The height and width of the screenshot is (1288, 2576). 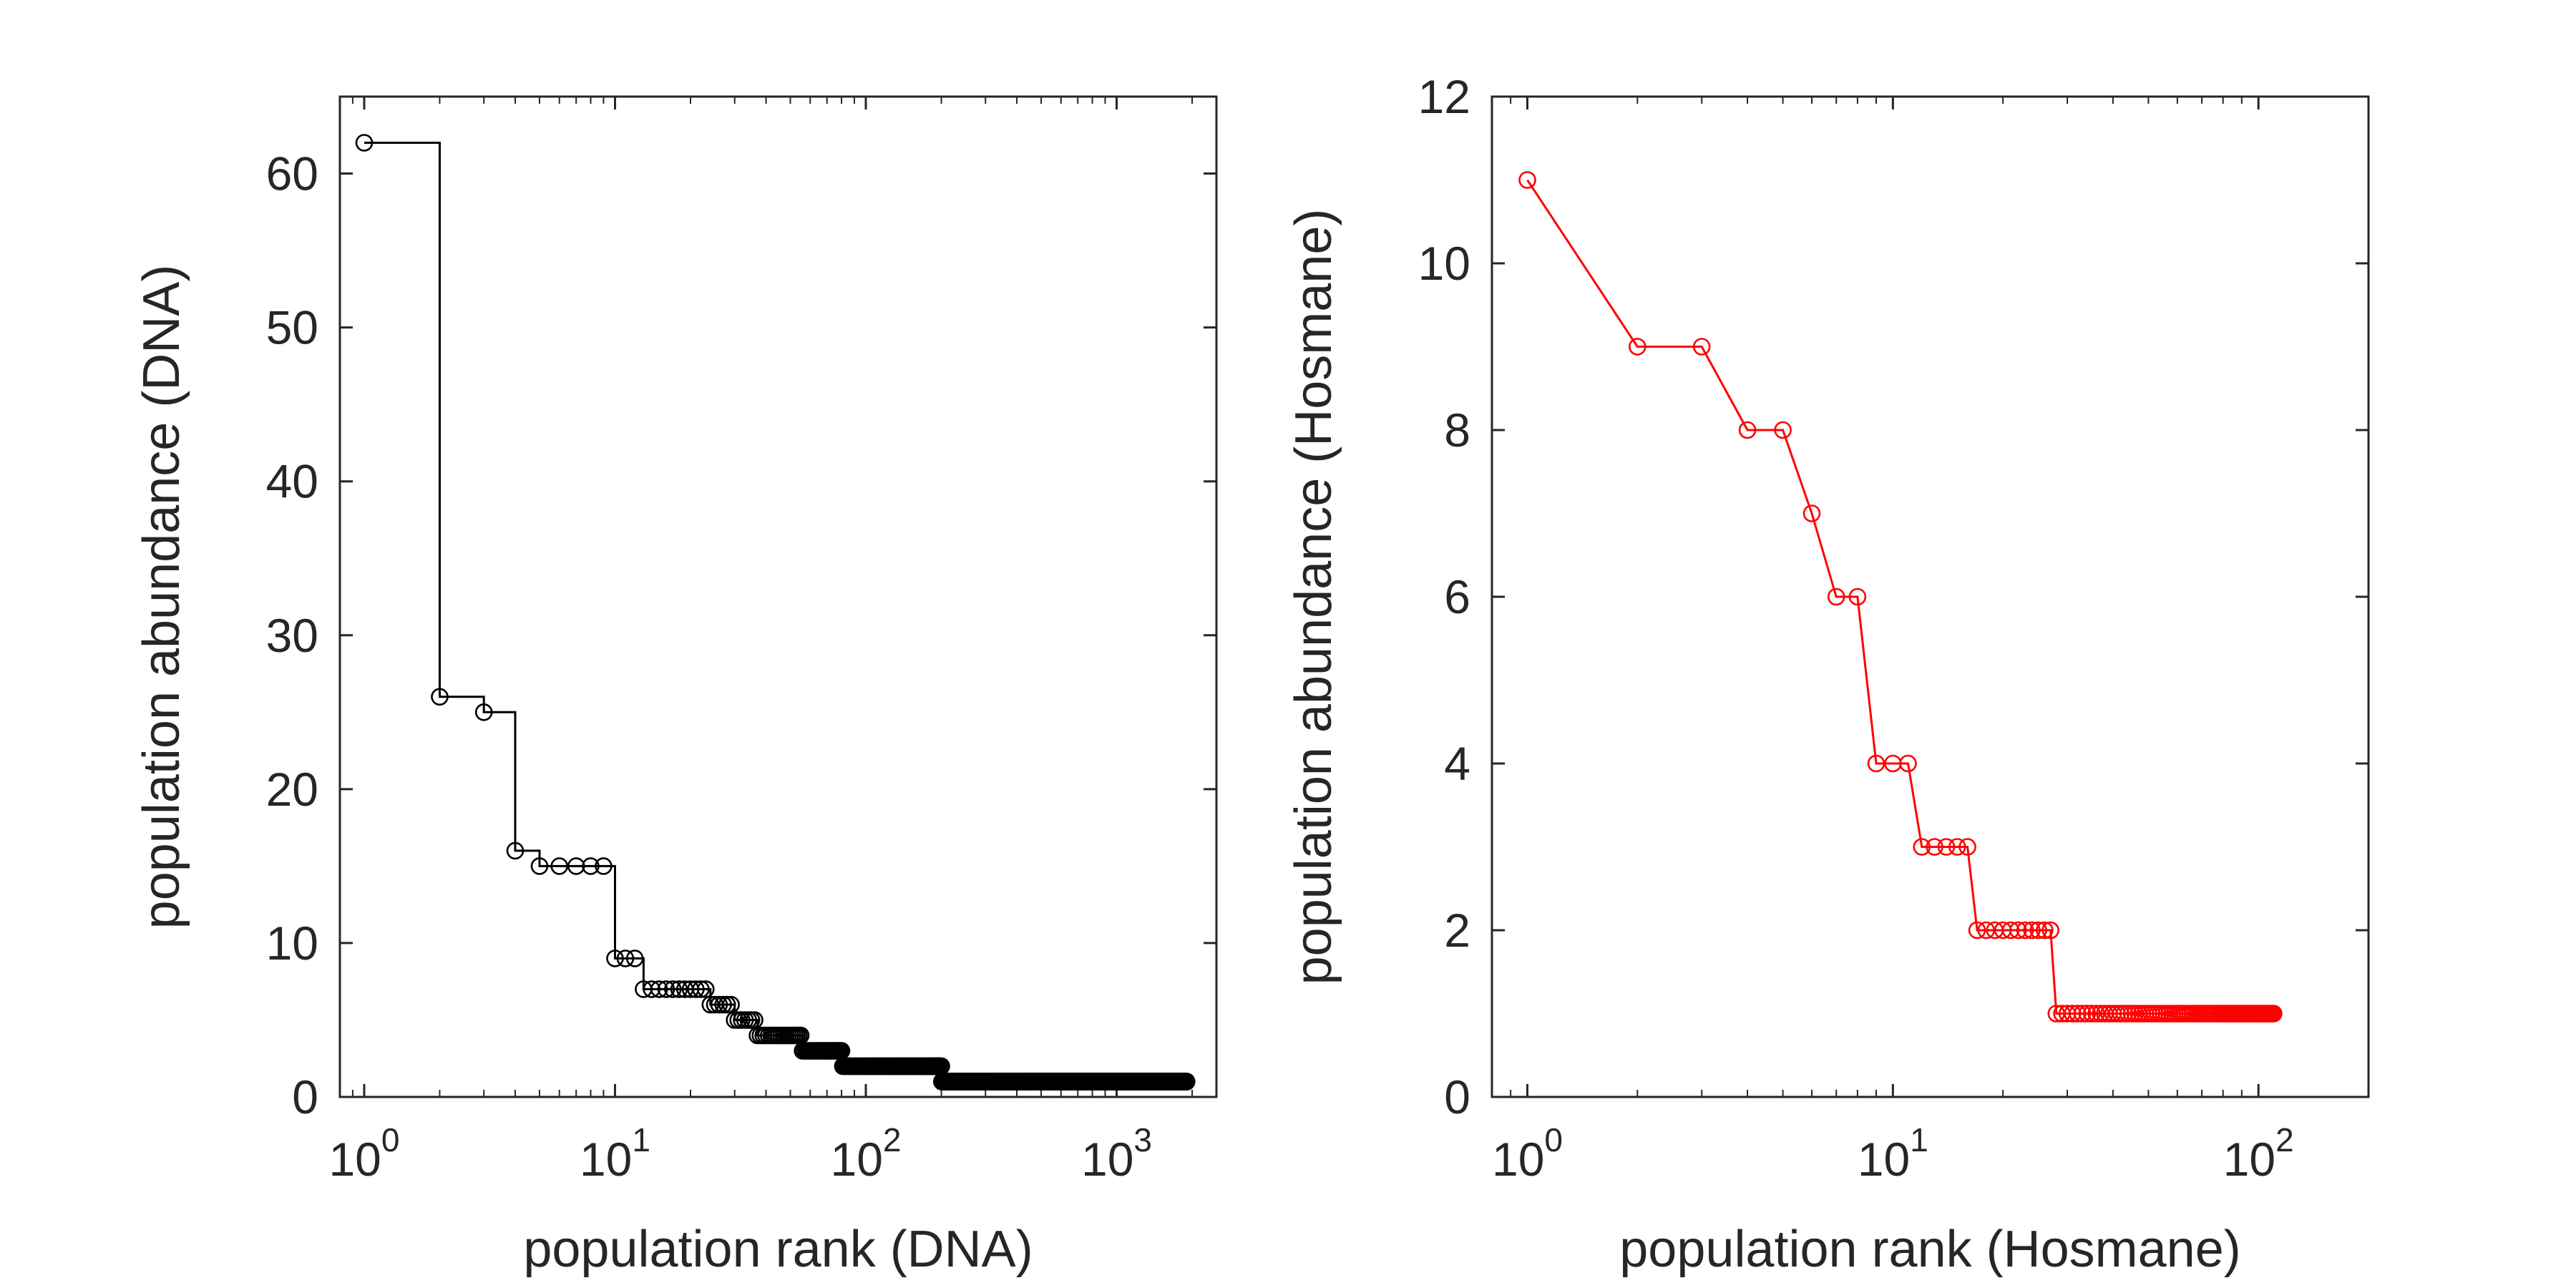 I want to click on x-axis-label: population rank (DNA), so click(x=778, y=1249).